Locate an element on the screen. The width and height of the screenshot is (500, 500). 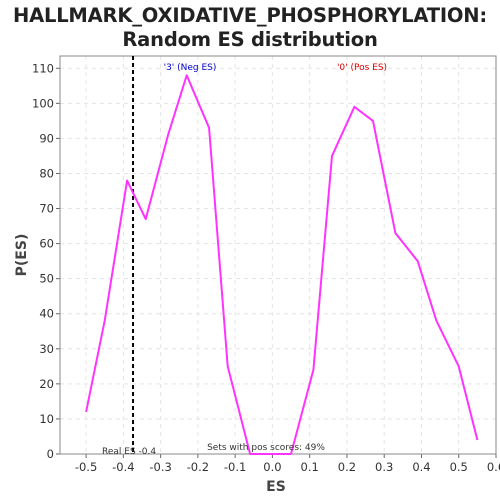
y-tick-label: 20 is located at coordinates (46, 384).